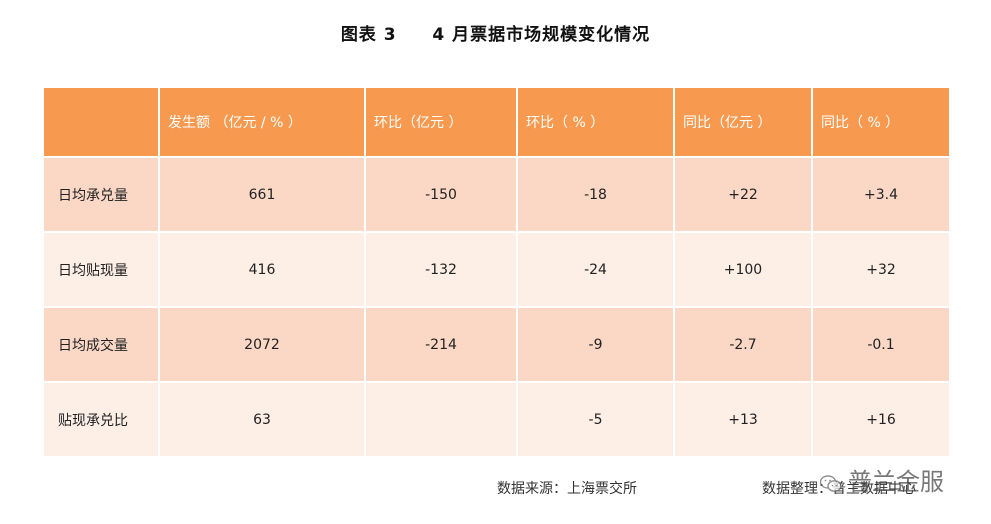  I want to click on table-row: 日均承兑量 661 -150 -18 +22 +3.4, so click(496, 194).